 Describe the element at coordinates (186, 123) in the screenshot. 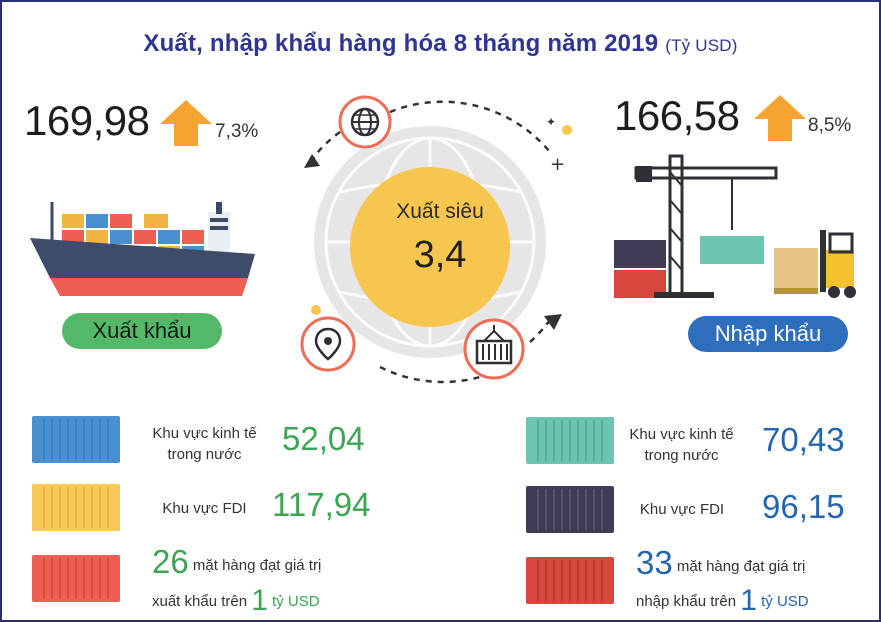

I see `export-up-arrow-icon` at that location.